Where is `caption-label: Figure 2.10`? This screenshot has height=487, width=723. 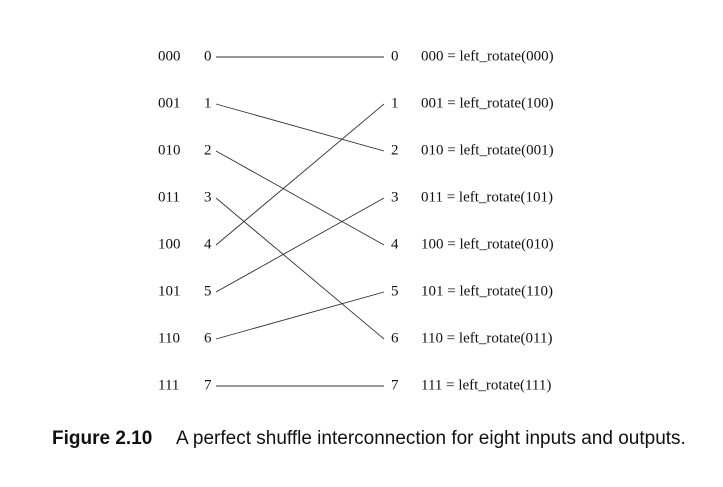
caption-label: Figure 2.10 is located at coordinates (102, 438).